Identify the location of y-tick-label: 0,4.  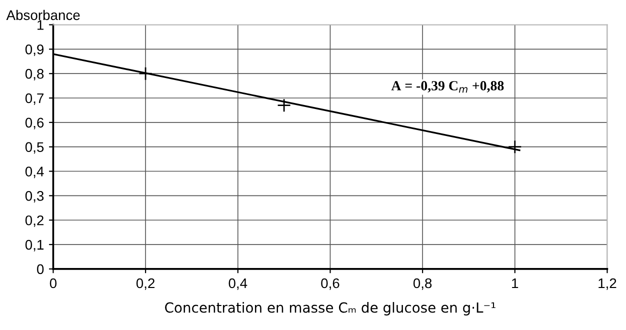
(34, 172).